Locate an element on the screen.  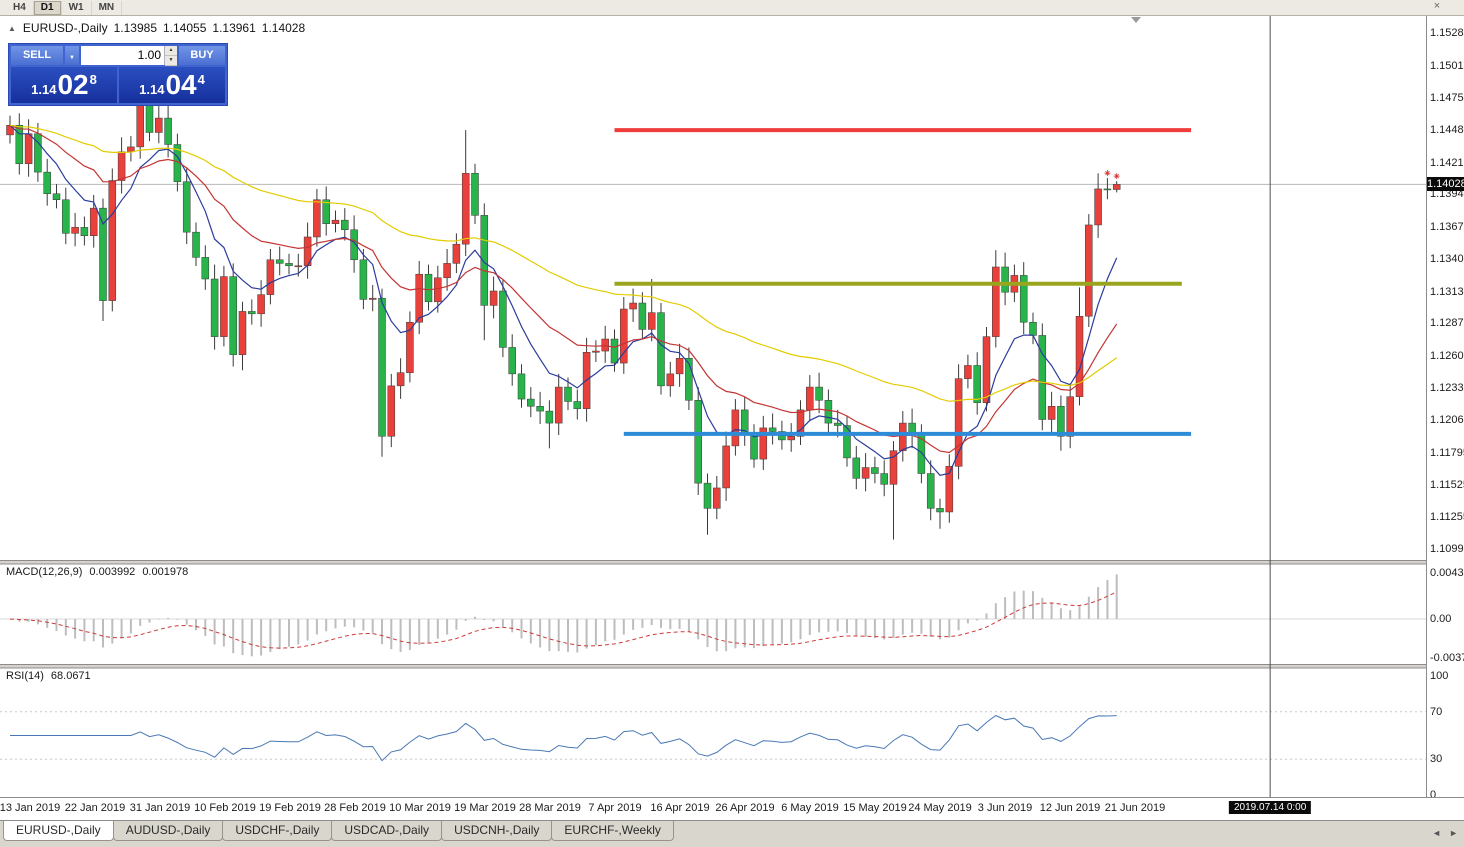
date-axis-label: 10 Feb 2019 is located at coordinates (225, 808).